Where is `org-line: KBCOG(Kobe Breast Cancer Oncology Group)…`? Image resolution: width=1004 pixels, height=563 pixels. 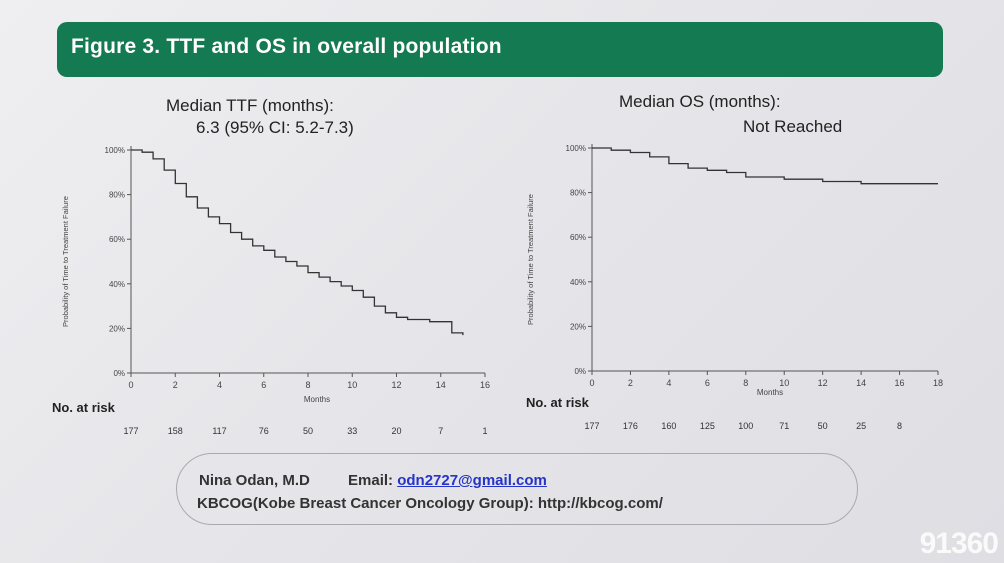
org-line: KBCOG(Kobe Breast Cancer Oncology Group)… is located at coordinates (430, 503).